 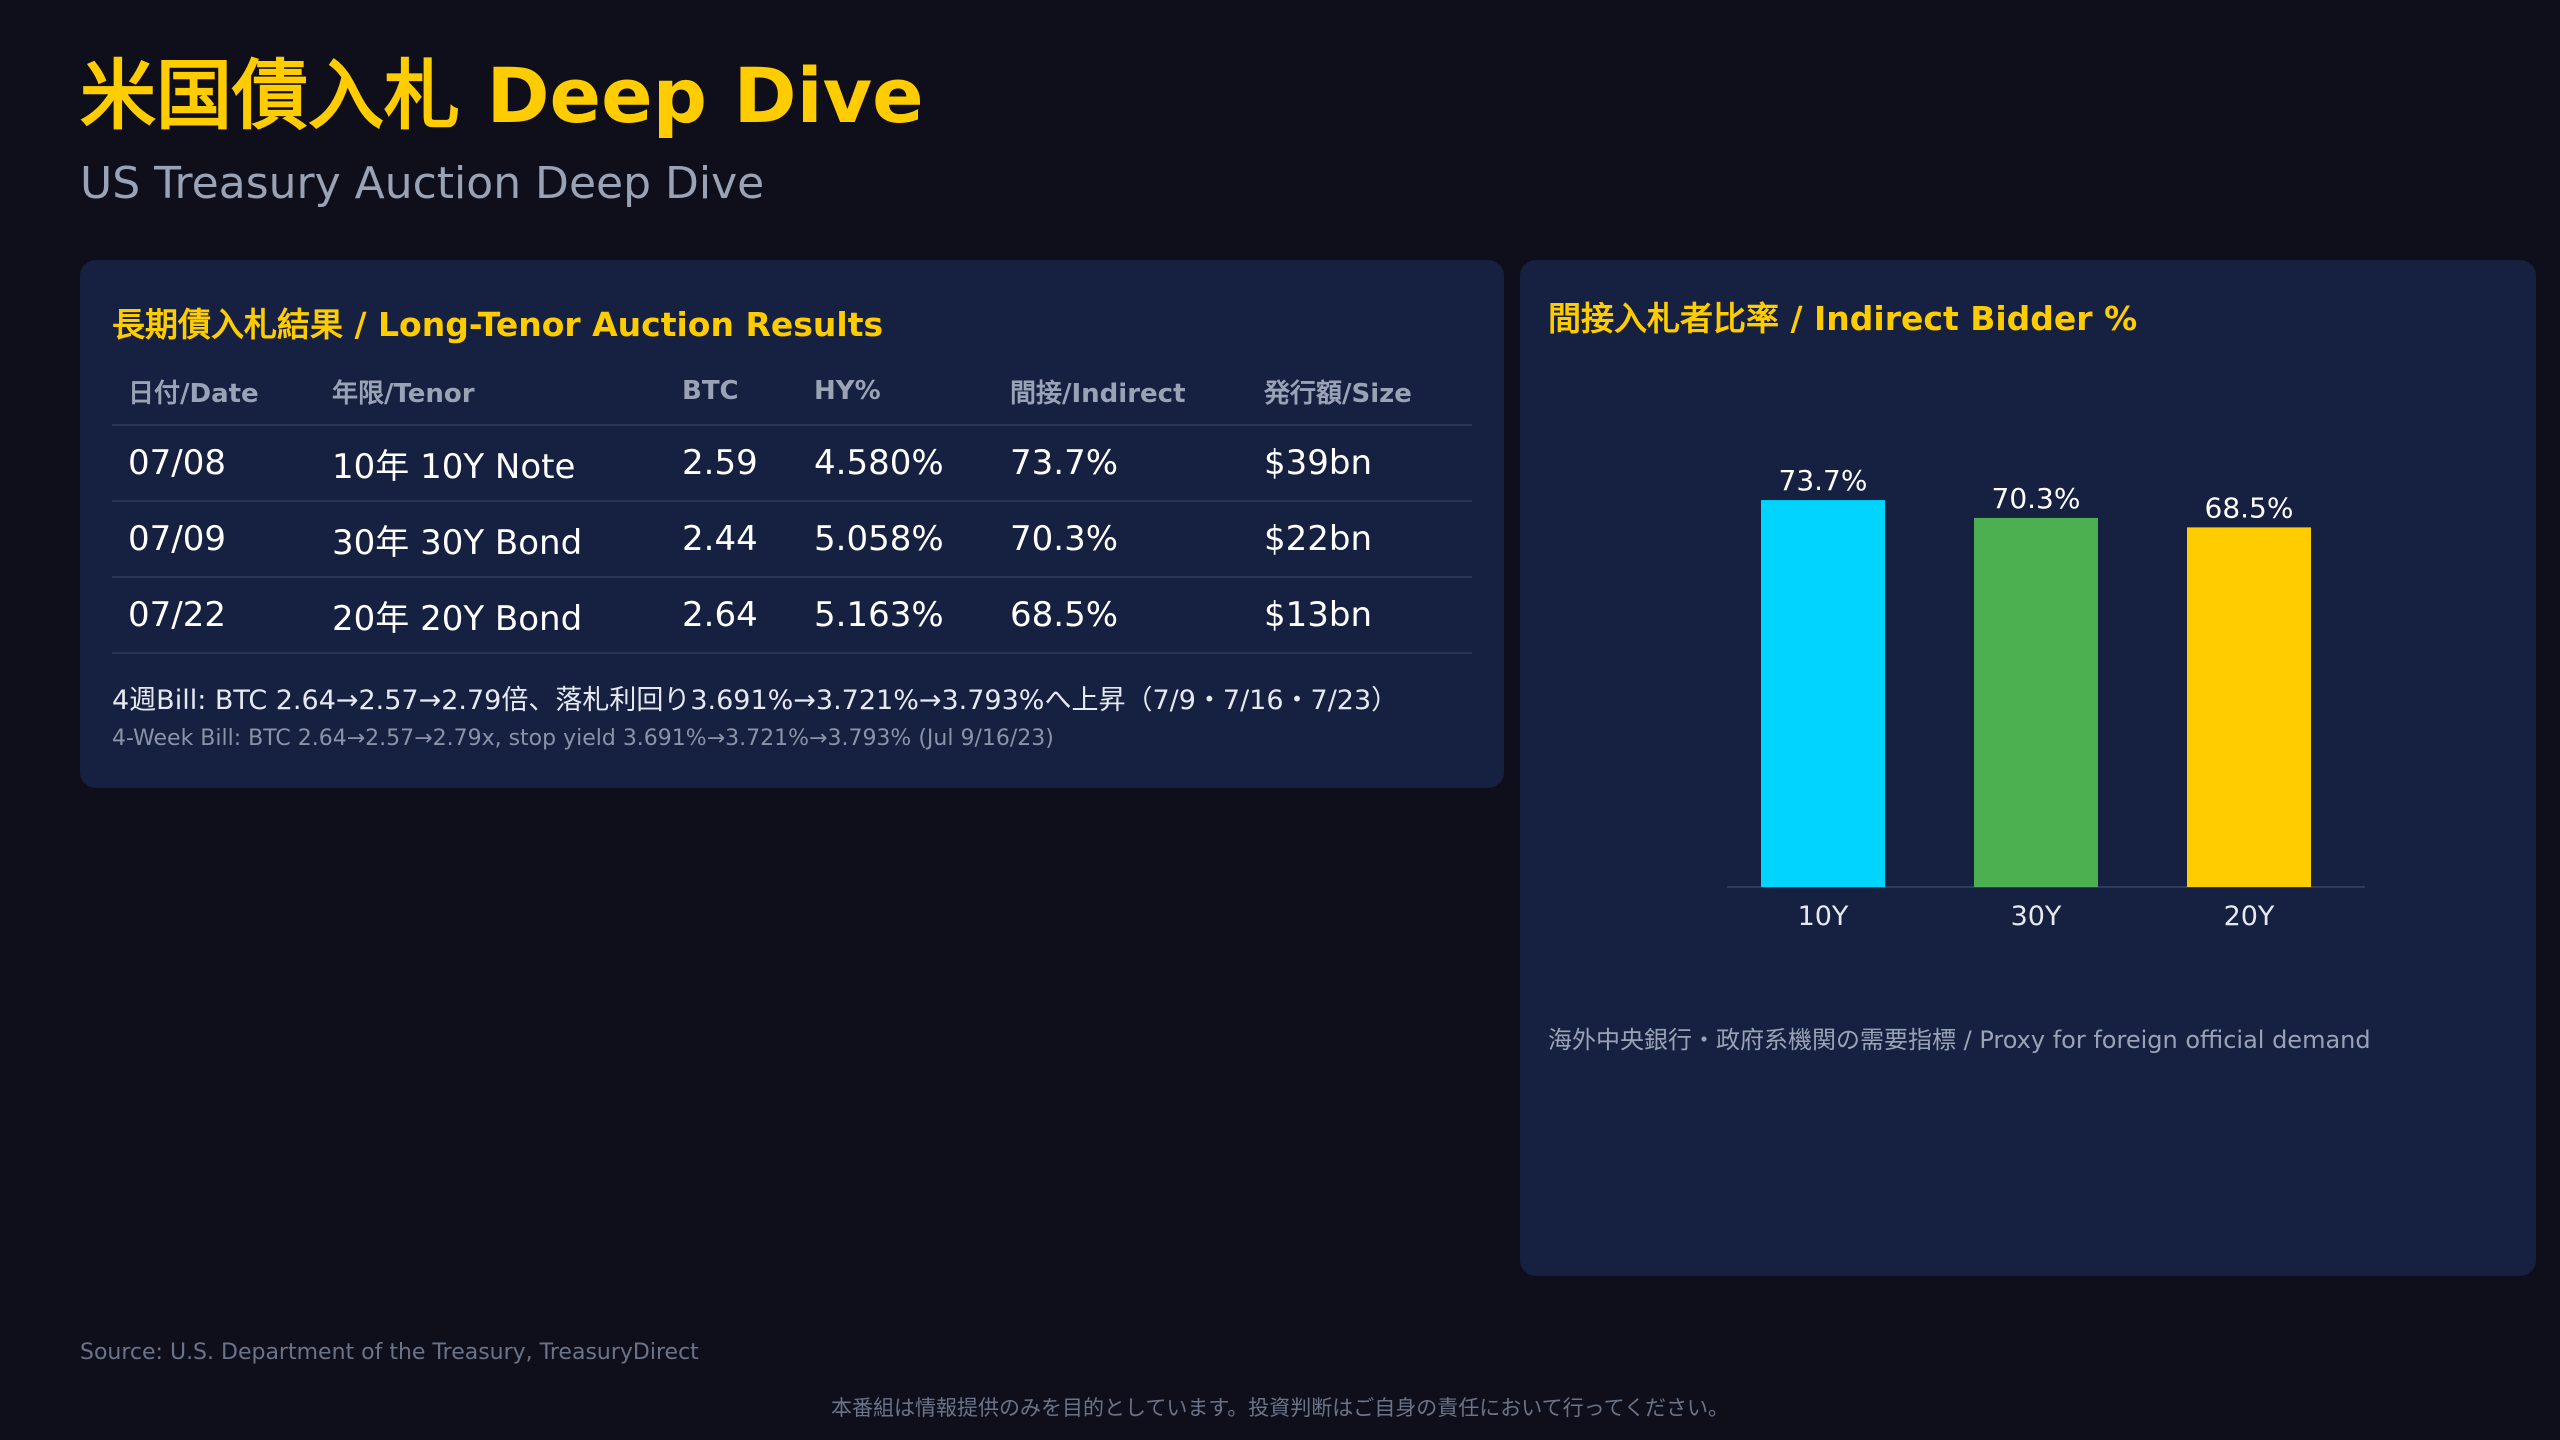 What do you see at coordinates (1823, 916) in the screenshot?
I see `x-tick-label: 10Y` at bounding box center [1823, 916].